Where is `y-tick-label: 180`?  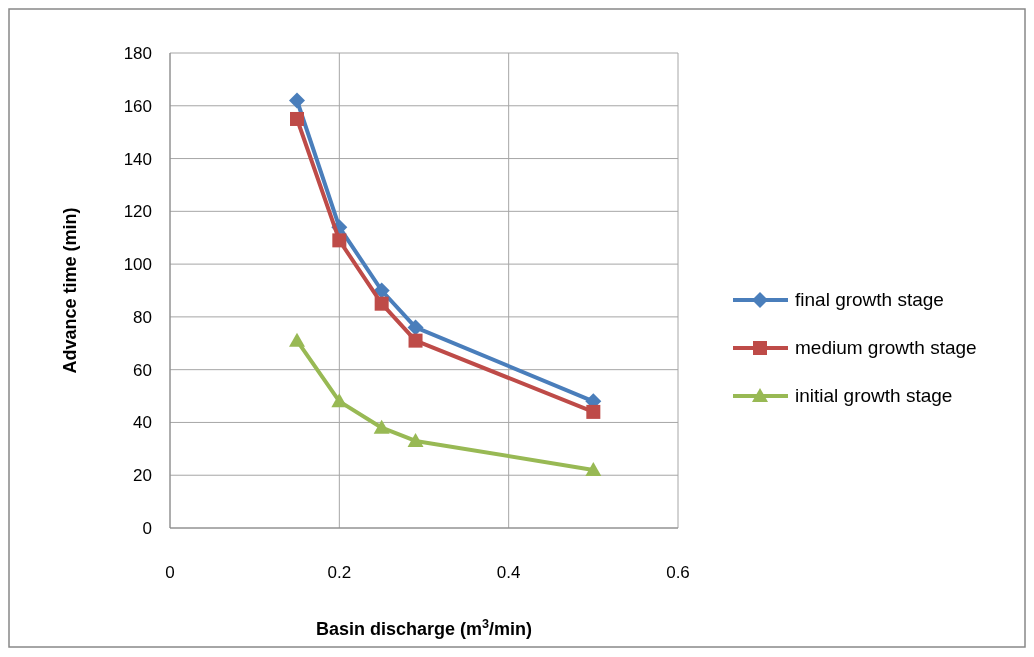
y-tick-label: 180 is located at coordinates (137, 53).